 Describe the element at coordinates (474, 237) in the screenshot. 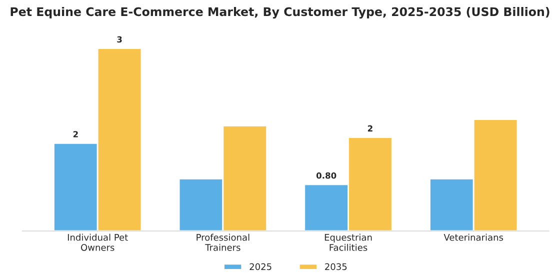

I see `x-tick-label: Veterinarians` at that location.